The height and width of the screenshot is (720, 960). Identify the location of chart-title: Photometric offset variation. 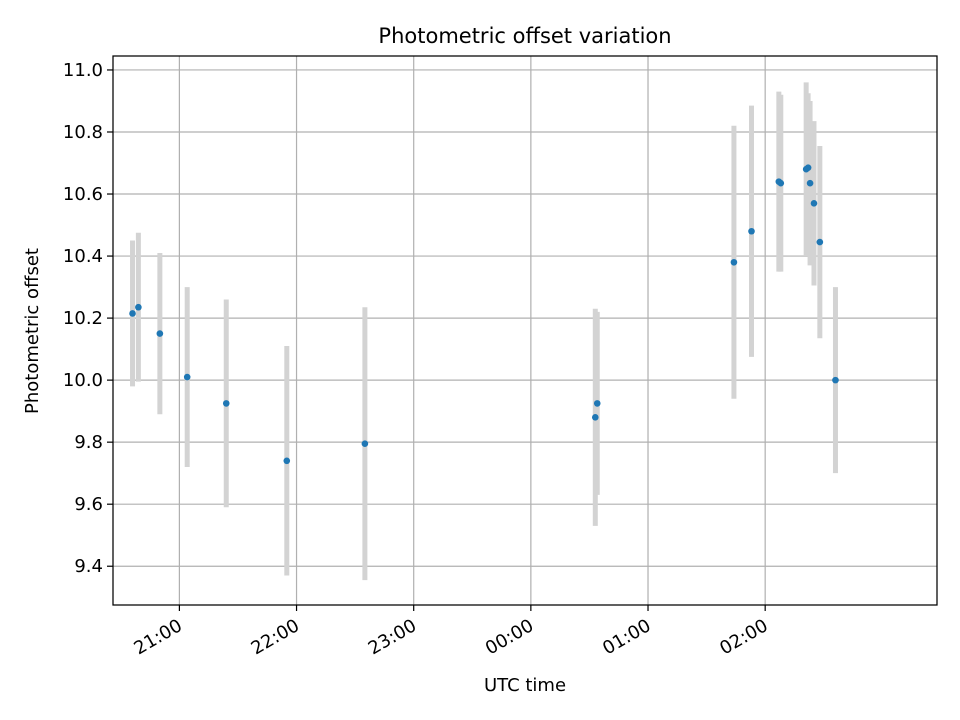
(524, 36).